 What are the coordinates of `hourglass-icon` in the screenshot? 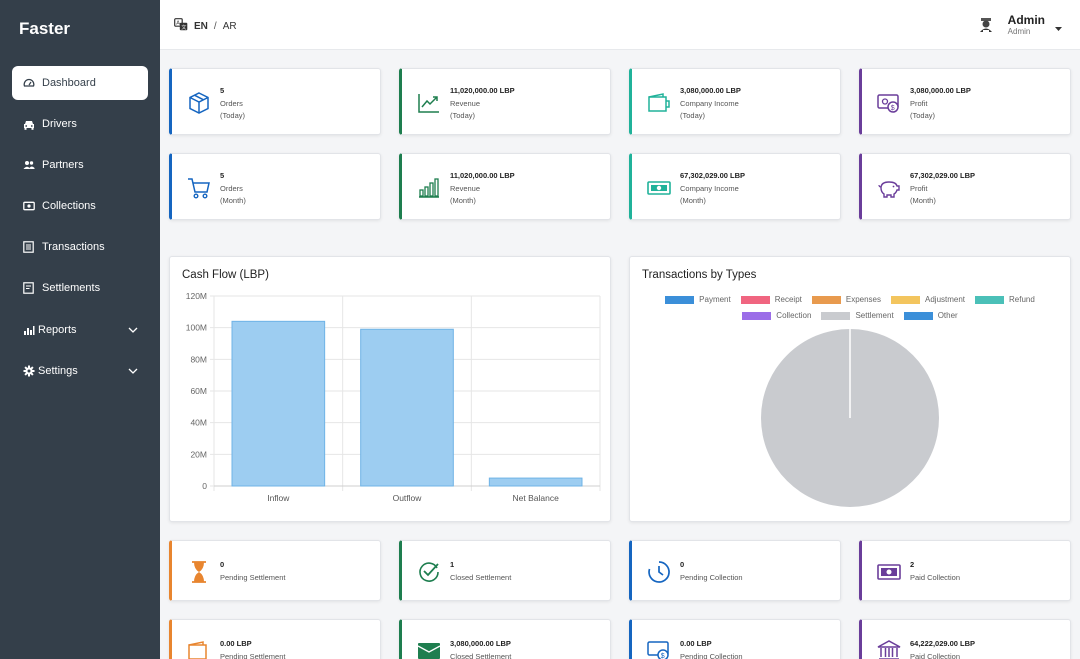 It's located at (199, 572).